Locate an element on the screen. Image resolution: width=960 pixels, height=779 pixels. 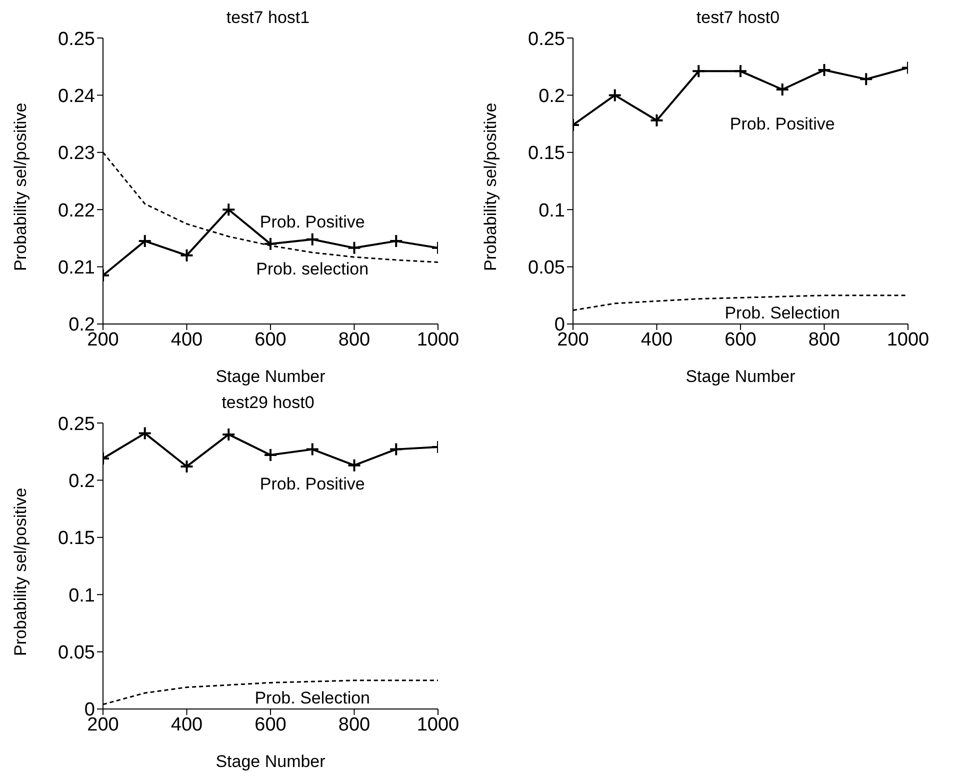
y-tick-label: 0.22 is located at coordinates (76, 211).